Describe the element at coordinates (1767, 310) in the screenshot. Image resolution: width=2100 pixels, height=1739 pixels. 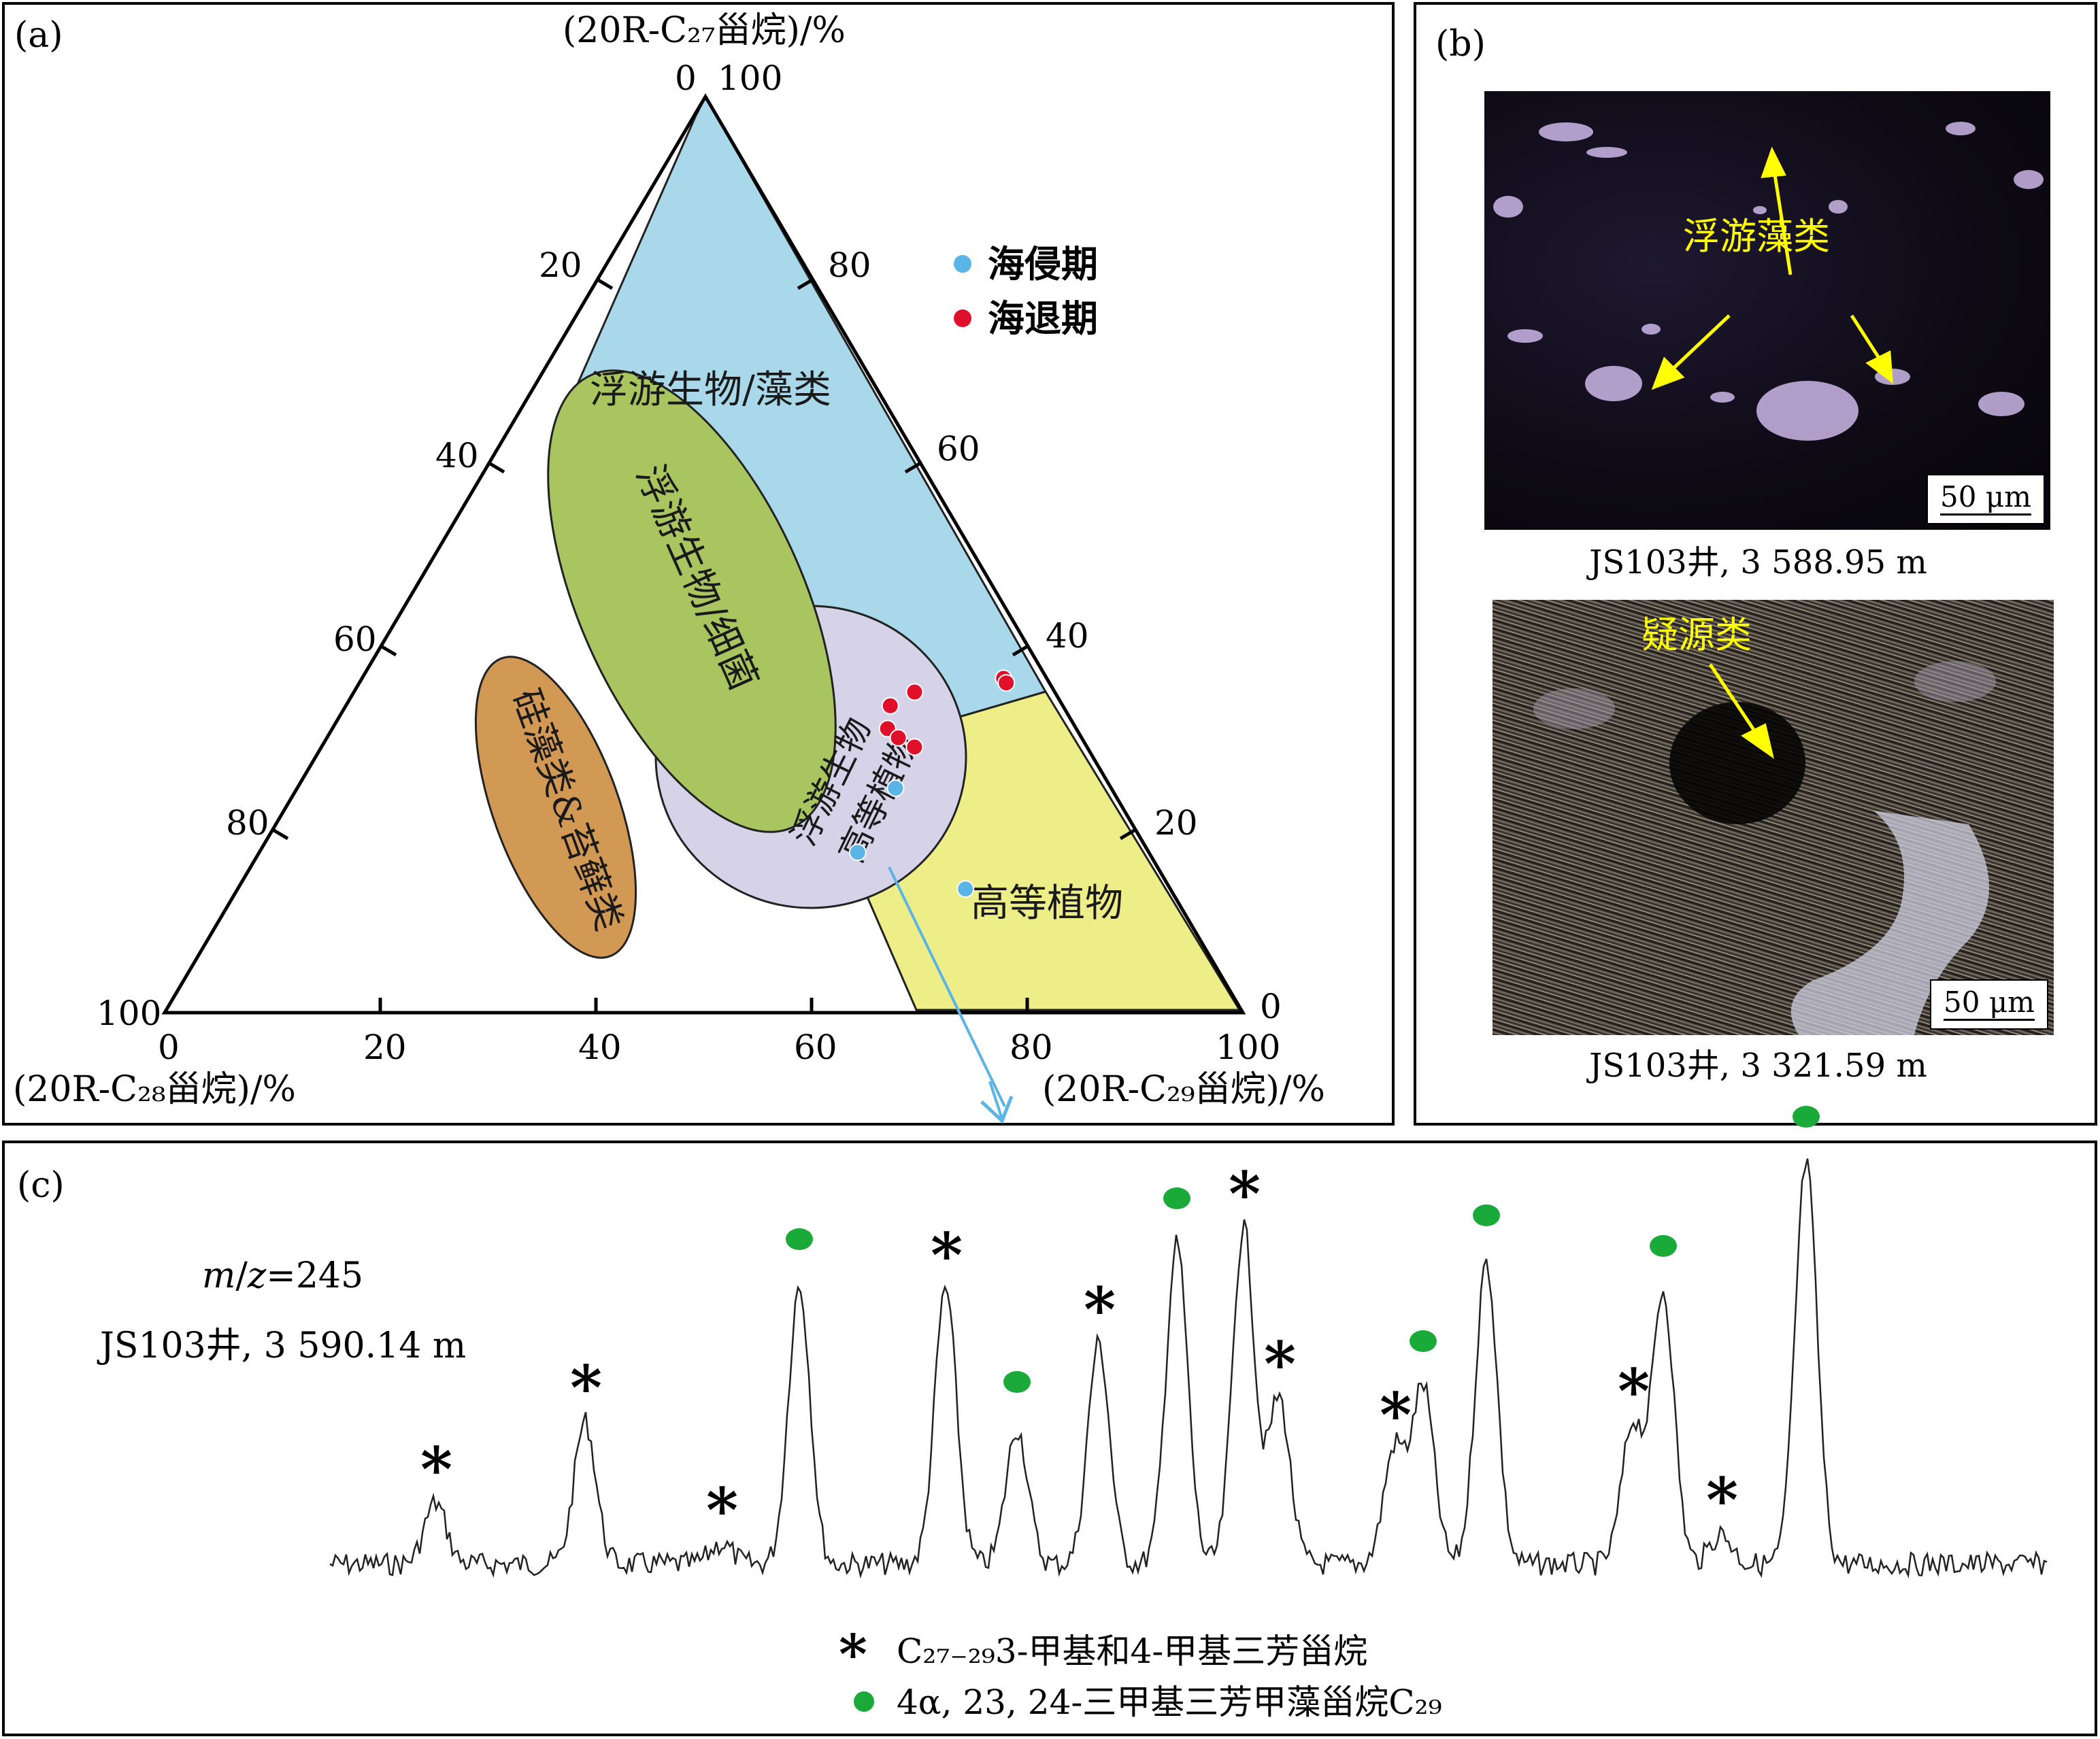
I see `micrograph-top: 浮游藻类 50 μm` at that location.